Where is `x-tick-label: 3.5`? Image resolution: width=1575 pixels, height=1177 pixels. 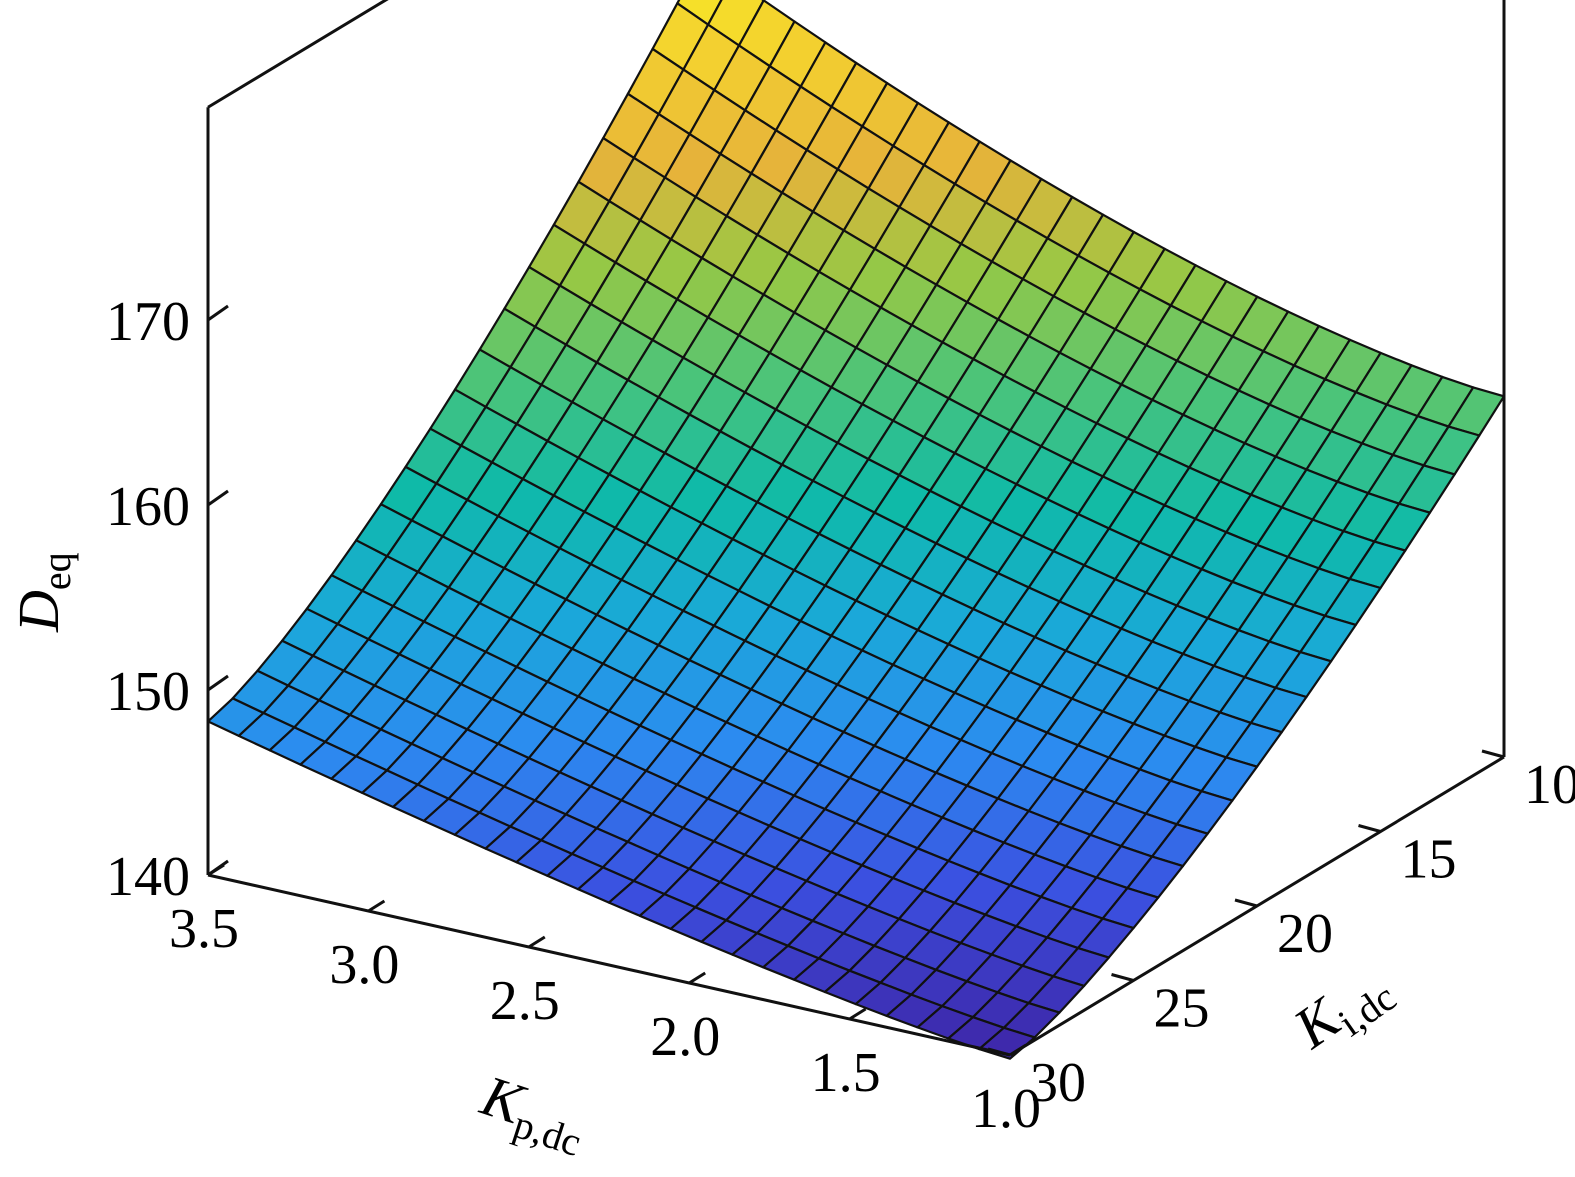
x-tick-label: 3.5 is located at coordinates (204, 929).